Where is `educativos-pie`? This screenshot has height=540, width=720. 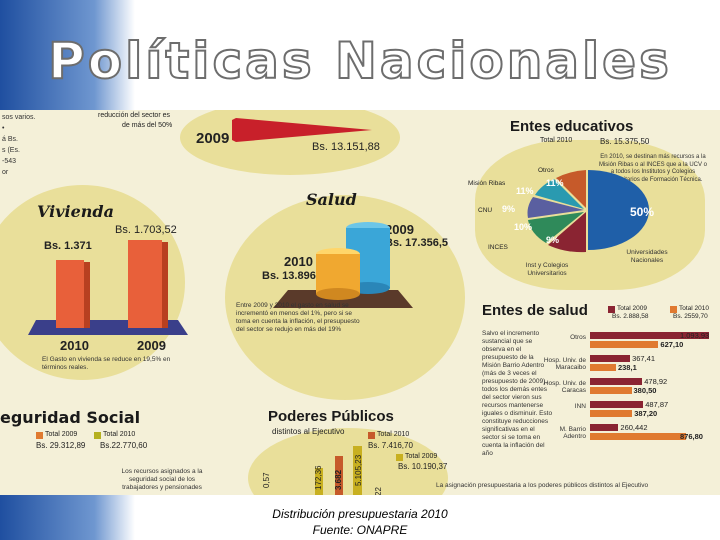
educativos-pie is located at coordinates (588, 211).